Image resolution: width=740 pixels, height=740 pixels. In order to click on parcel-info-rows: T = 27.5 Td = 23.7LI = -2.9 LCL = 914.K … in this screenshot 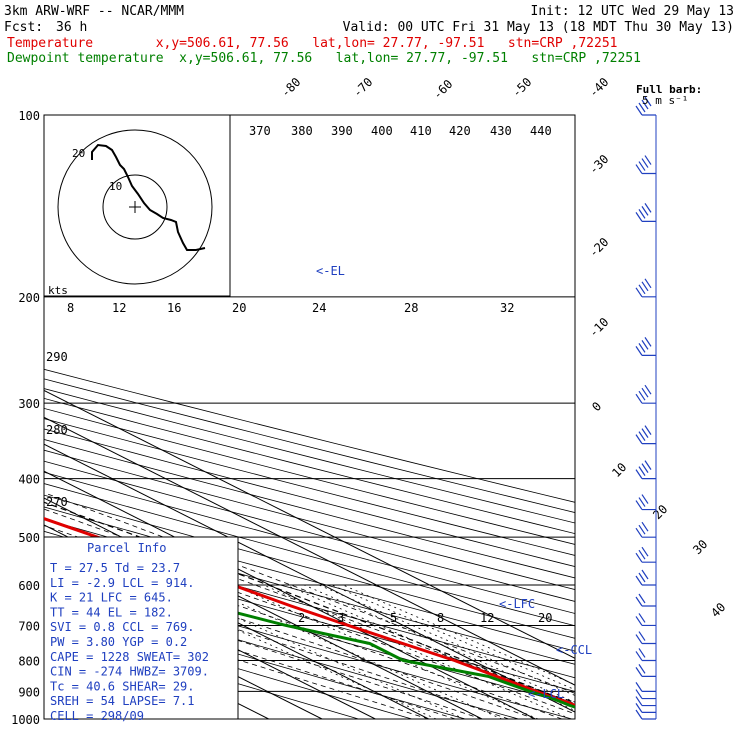, I will do `click(129, 642)`.